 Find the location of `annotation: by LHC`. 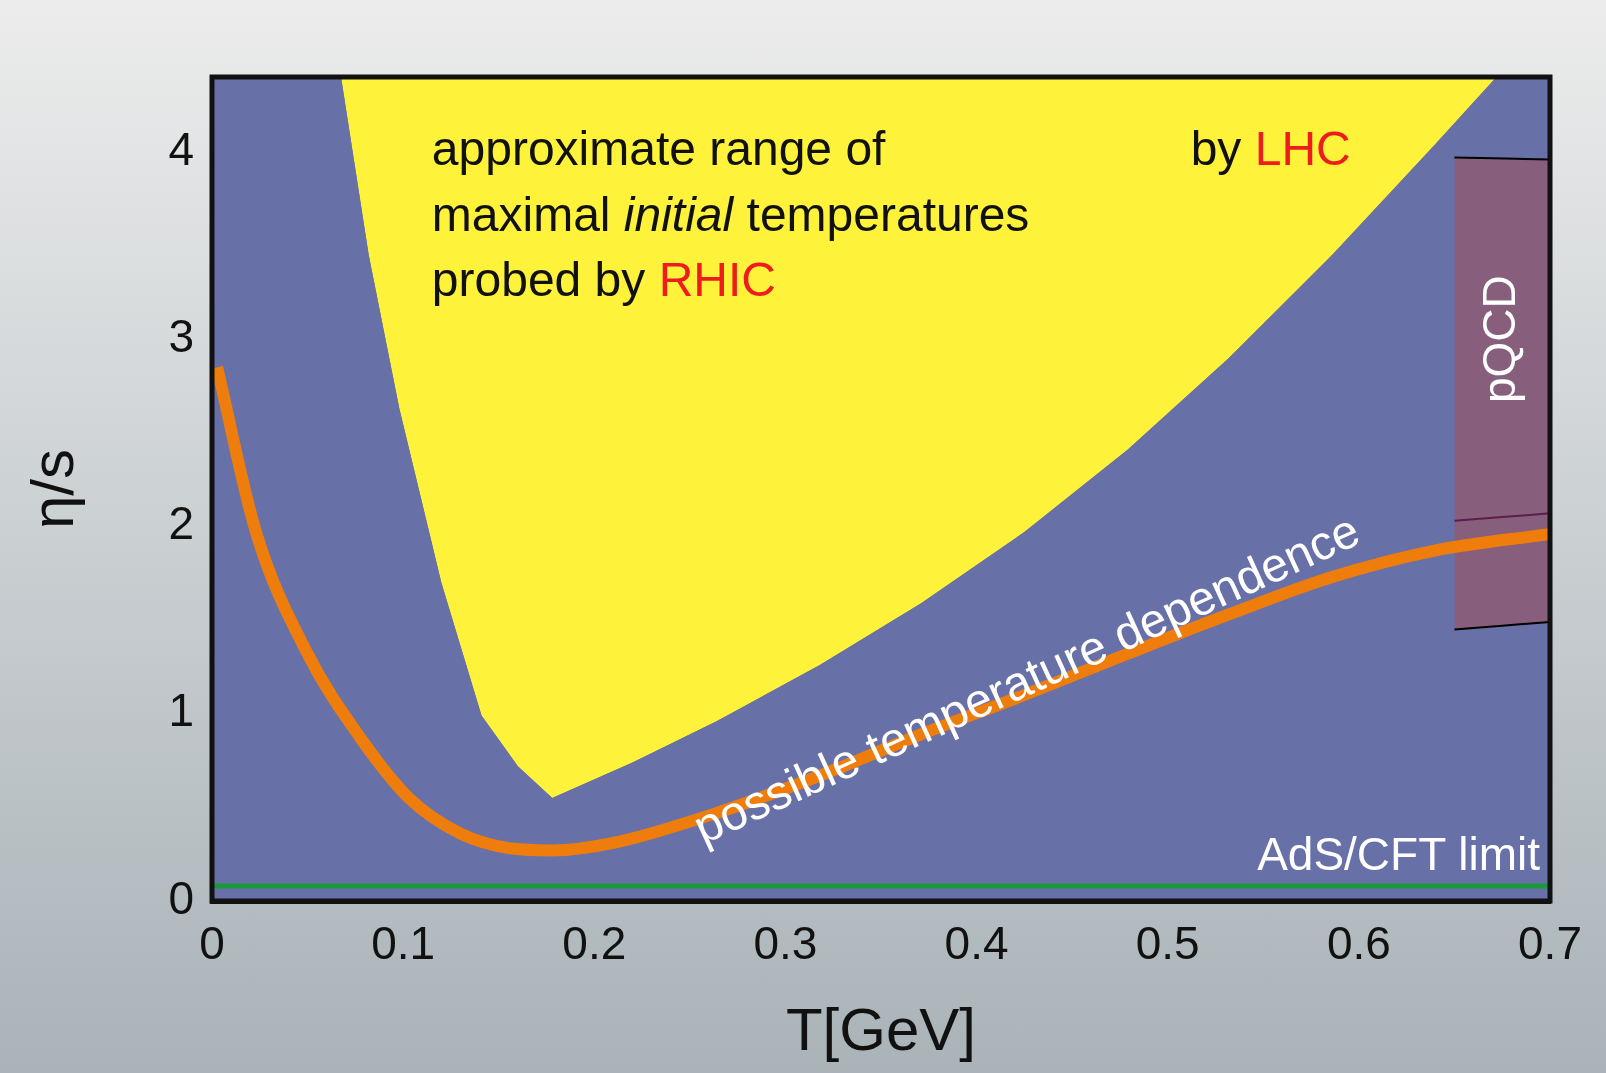

annotation: by LHC is located at coordinates (1270, 149).